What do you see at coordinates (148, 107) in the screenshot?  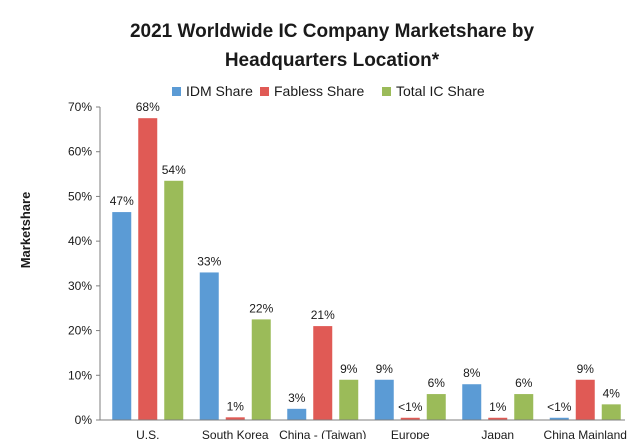 I see `bar-value-label: 68%` at bounding box center [148, 107].